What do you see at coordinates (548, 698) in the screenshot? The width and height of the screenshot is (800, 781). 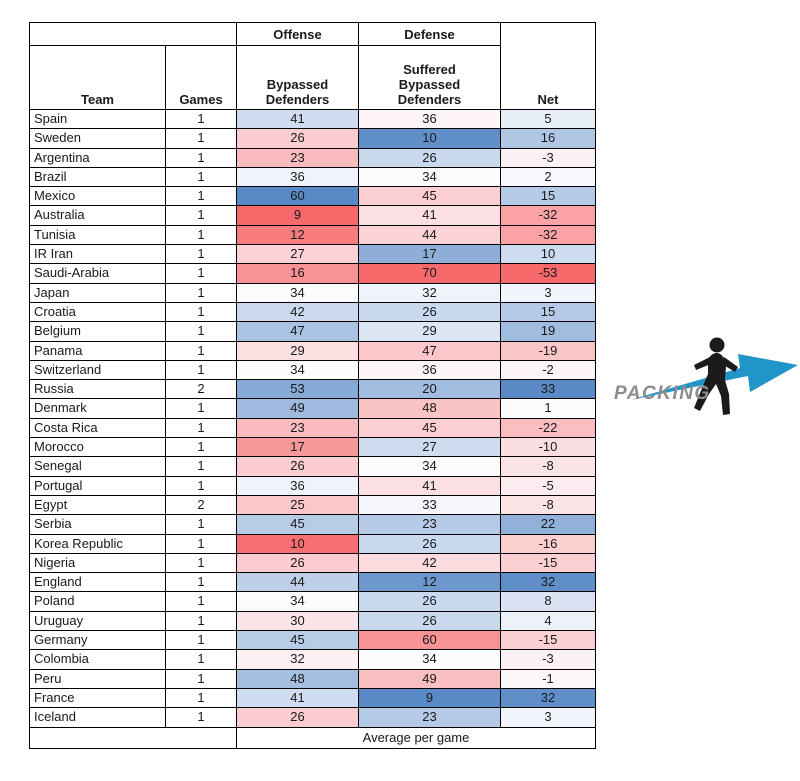 I see `net-cell: 32` at bounding box center [548, 698].